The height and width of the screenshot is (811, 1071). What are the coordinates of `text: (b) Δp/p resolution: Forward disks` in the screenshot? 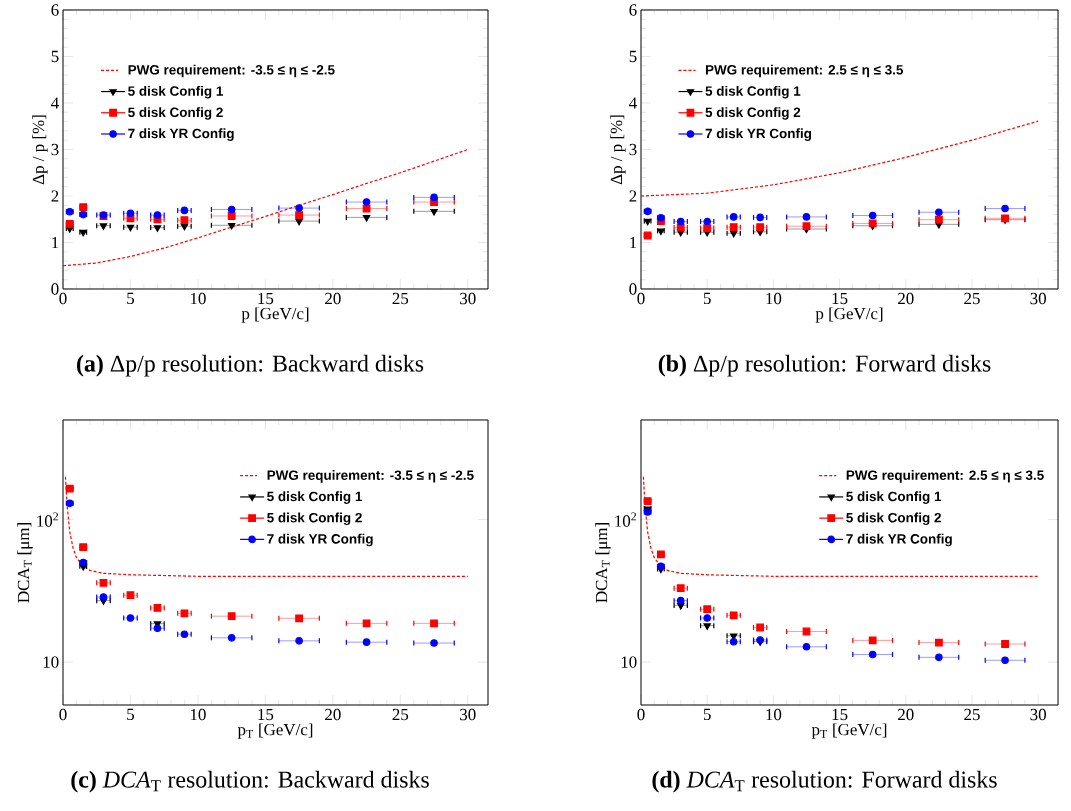 It's located at (824, 365).